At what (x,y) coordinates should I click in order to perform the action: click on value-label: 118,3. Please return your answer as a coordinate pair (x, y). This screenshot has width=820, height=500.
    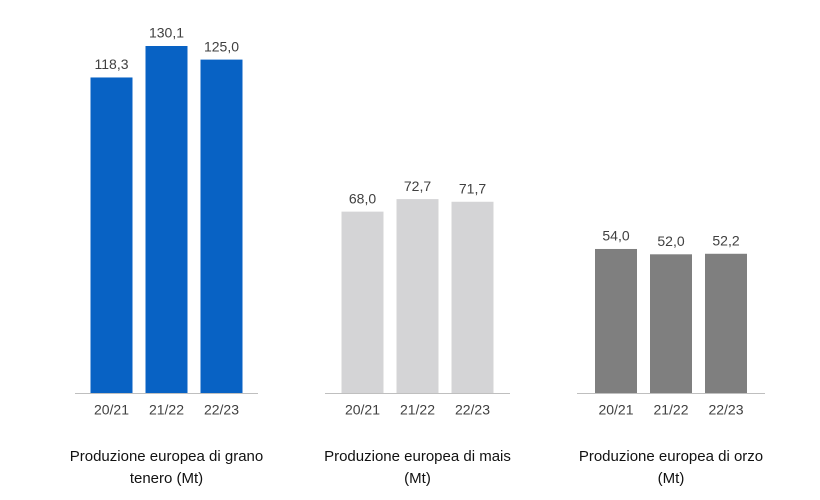
    Looking at the image, I should click on (112, 64).